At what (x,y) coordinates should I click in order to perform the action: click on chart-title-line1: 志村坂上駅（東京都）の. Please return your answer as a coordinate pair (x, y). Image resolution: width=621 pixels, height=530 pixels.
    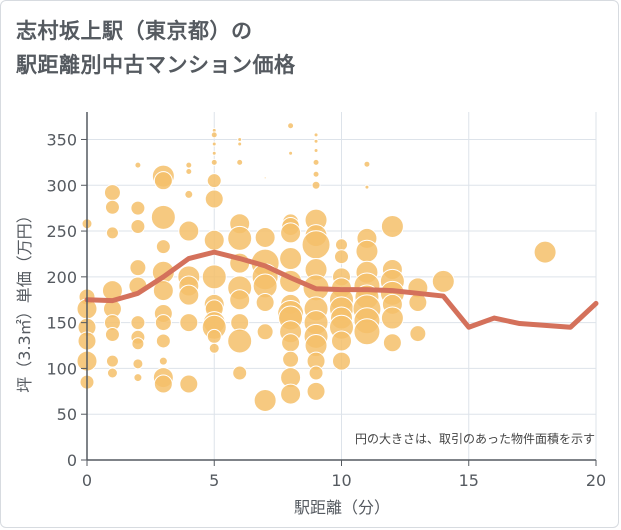
    Looking at the image, I should click on (134, 31).